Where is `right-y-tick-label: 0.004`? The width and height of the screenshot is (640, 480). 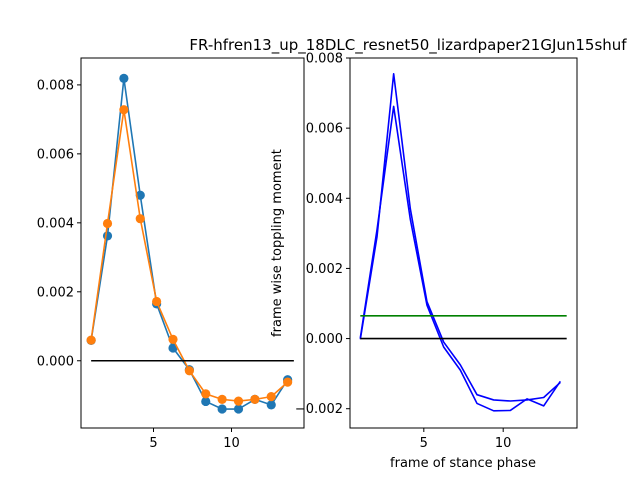
right-y-tick-label: 0.004 is located at coordinates (324, 199).